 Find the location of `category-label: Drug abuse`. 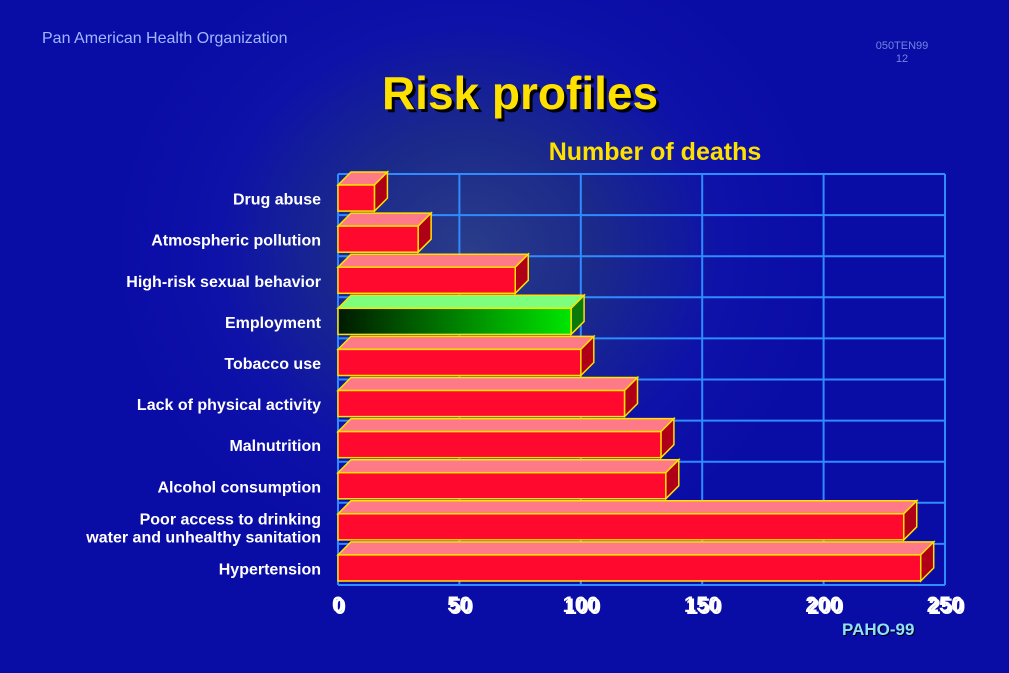

category-label: Drug abuse is located at coordinates (277, 200).